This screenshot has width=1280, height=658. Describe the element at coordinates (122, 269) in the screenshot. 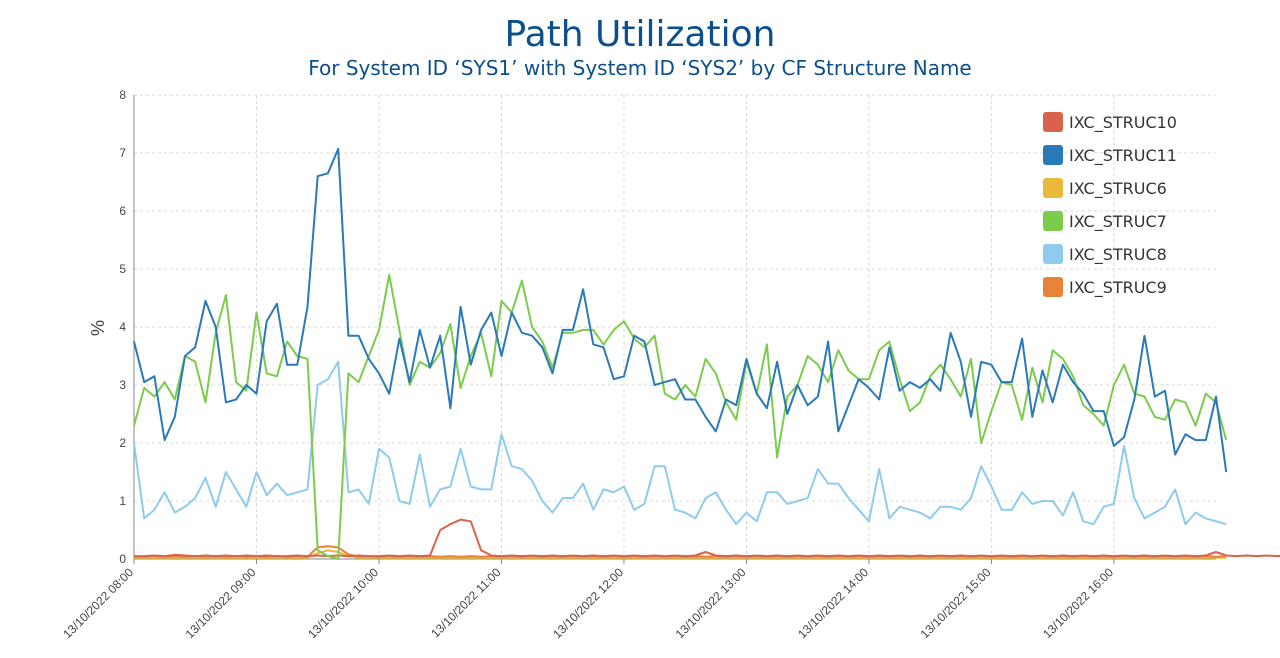

I see `y-tick-label: 5` at that location.